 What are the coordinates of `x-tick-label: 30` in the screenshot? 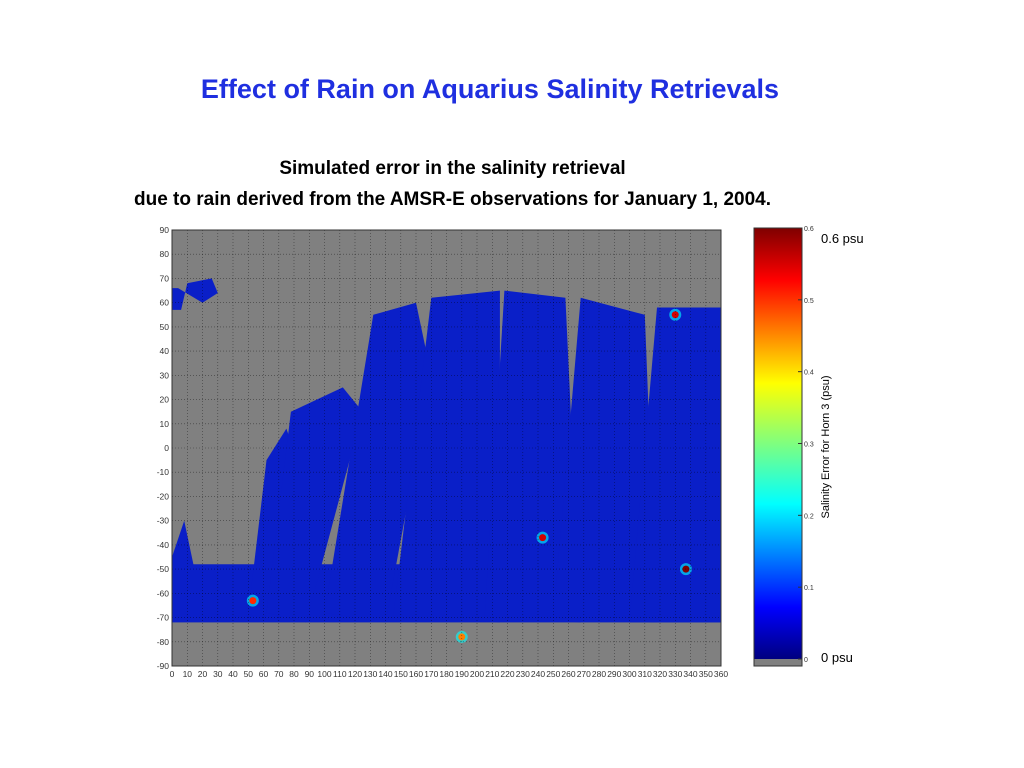 It's located at (218, 674).